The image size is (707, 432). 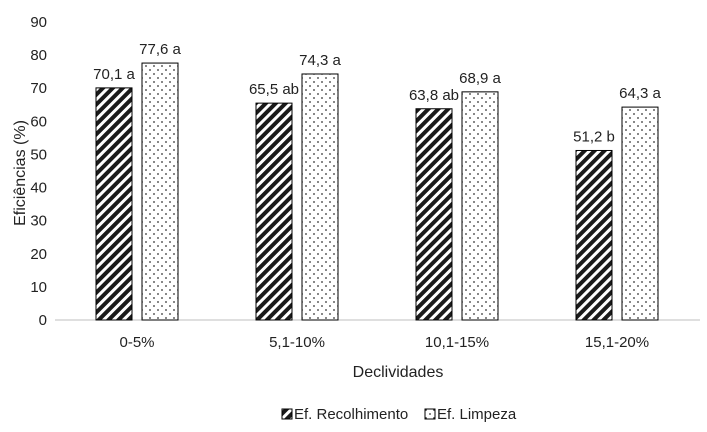 I want to click on data-label: 51,2 b, so click(x=594, y=136).